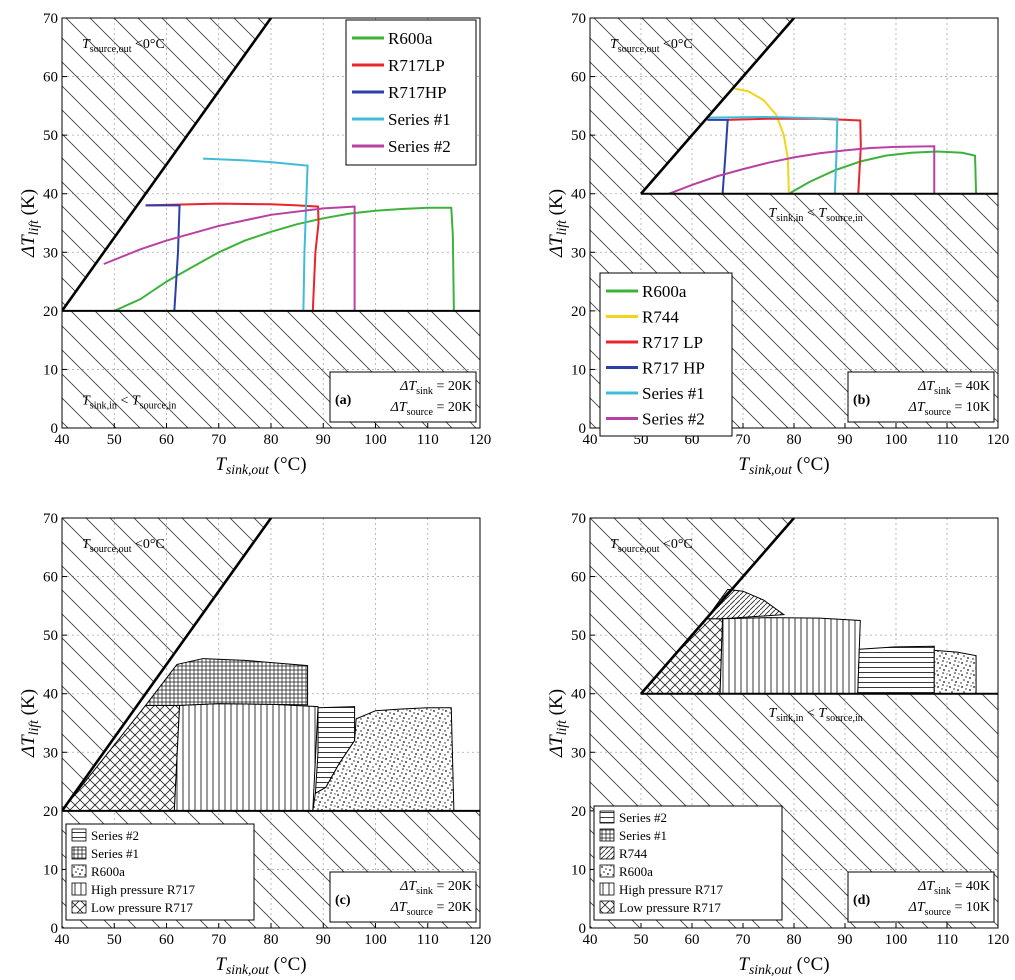  I want to click on legend-swatch-r600a, so click(79, 871).